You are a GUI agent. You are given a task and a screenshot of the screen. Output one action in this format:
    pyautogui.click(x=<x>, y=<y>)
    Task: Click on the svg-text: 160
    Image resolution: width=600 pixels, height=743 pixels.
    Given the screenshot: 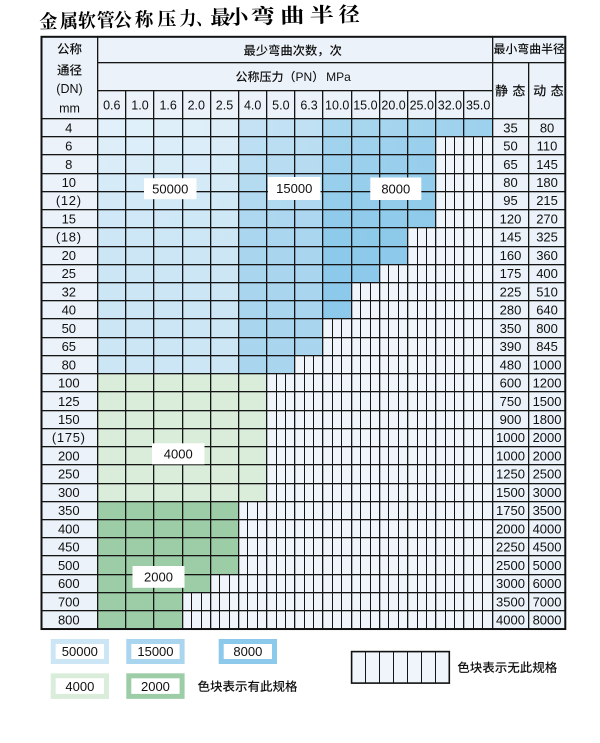 What is the action you would take?
    pyautogui.click(x=511, y=255)
    